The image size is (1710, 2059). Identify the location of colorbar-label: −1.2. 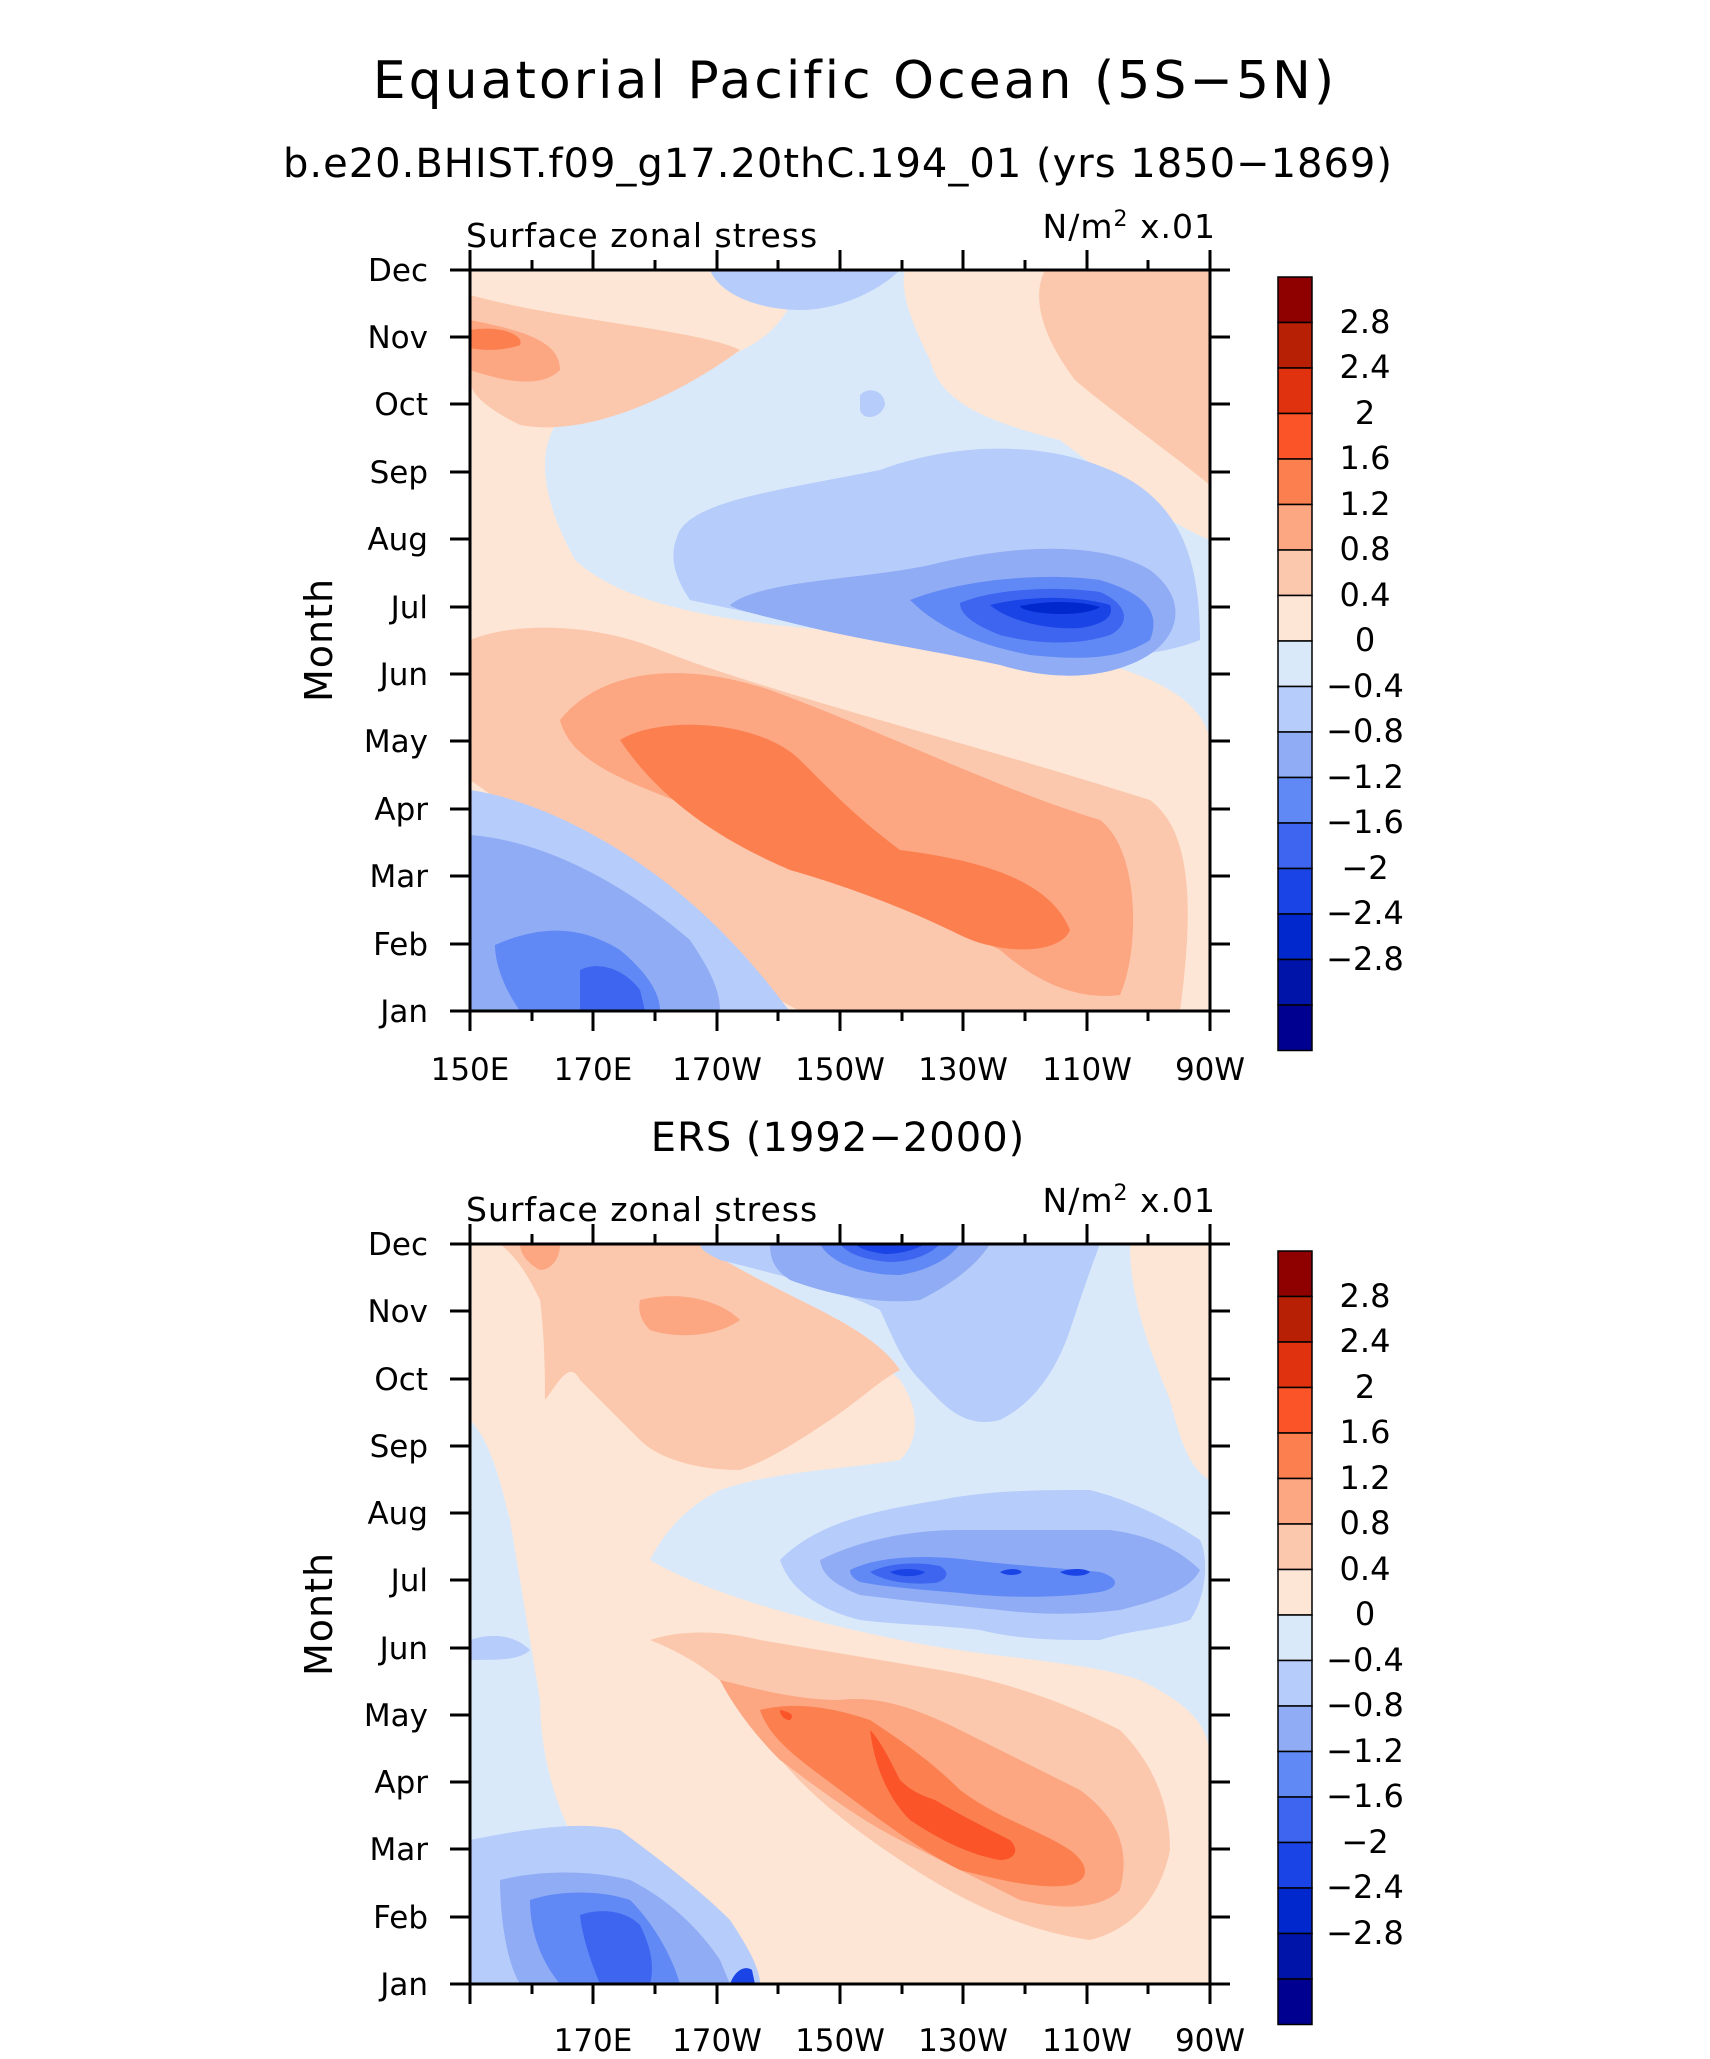
(1365, 777).